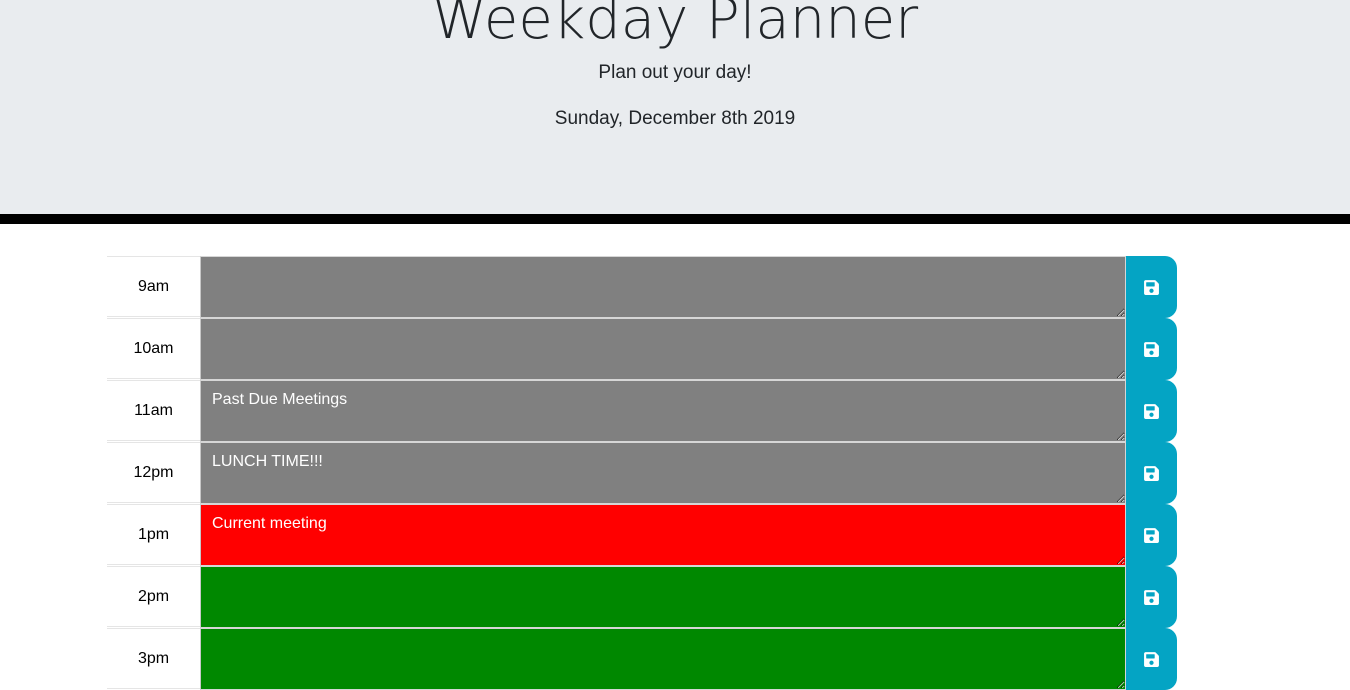 The width and height of the screenshot is (1350, 690). I want to click on hour-label: 11am, so click(153, 410).